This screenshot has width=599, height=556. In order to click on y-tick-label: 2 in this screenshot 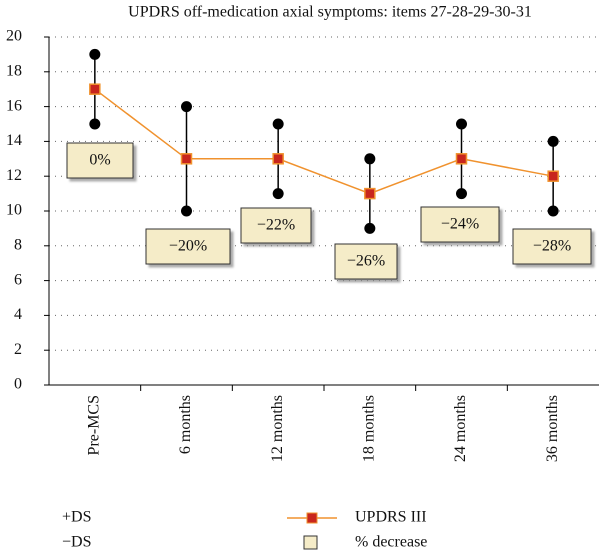, I will do `click(18, 349)`.